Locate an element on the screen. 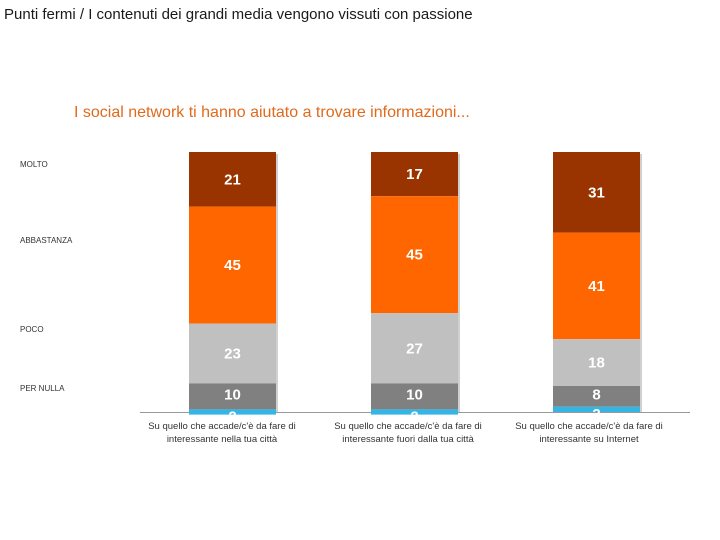  bar-value-label: 8 is located at coordinates (596, 394).